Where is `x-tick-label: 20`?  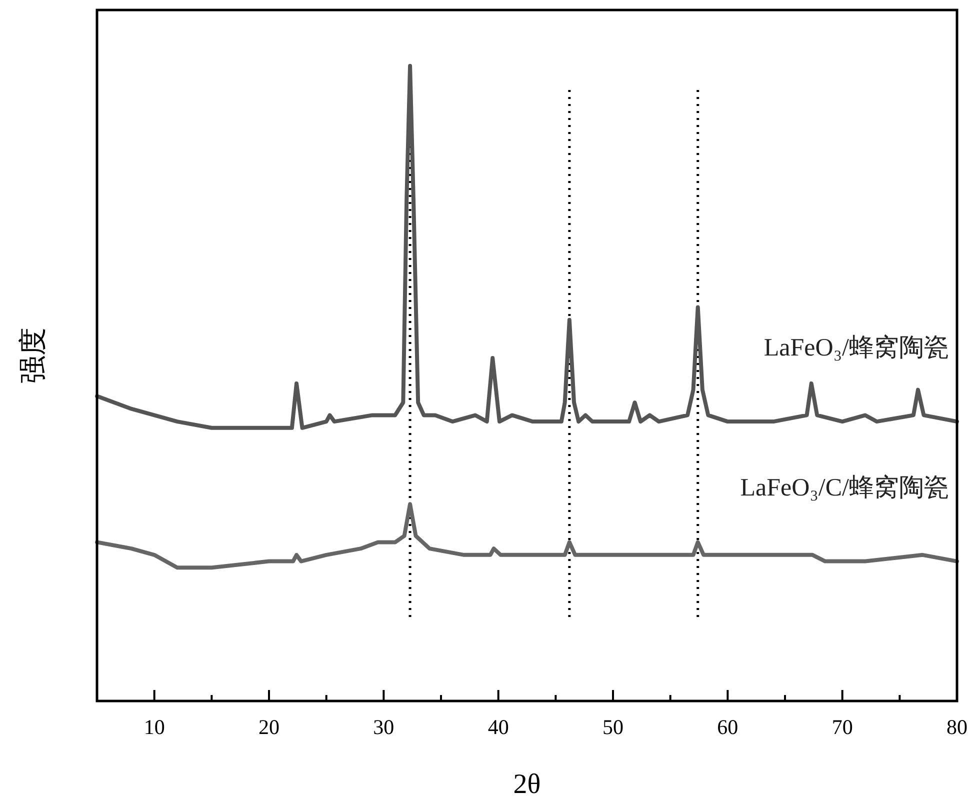
x-tick-label: 20 is located at coordinates (269, 727).